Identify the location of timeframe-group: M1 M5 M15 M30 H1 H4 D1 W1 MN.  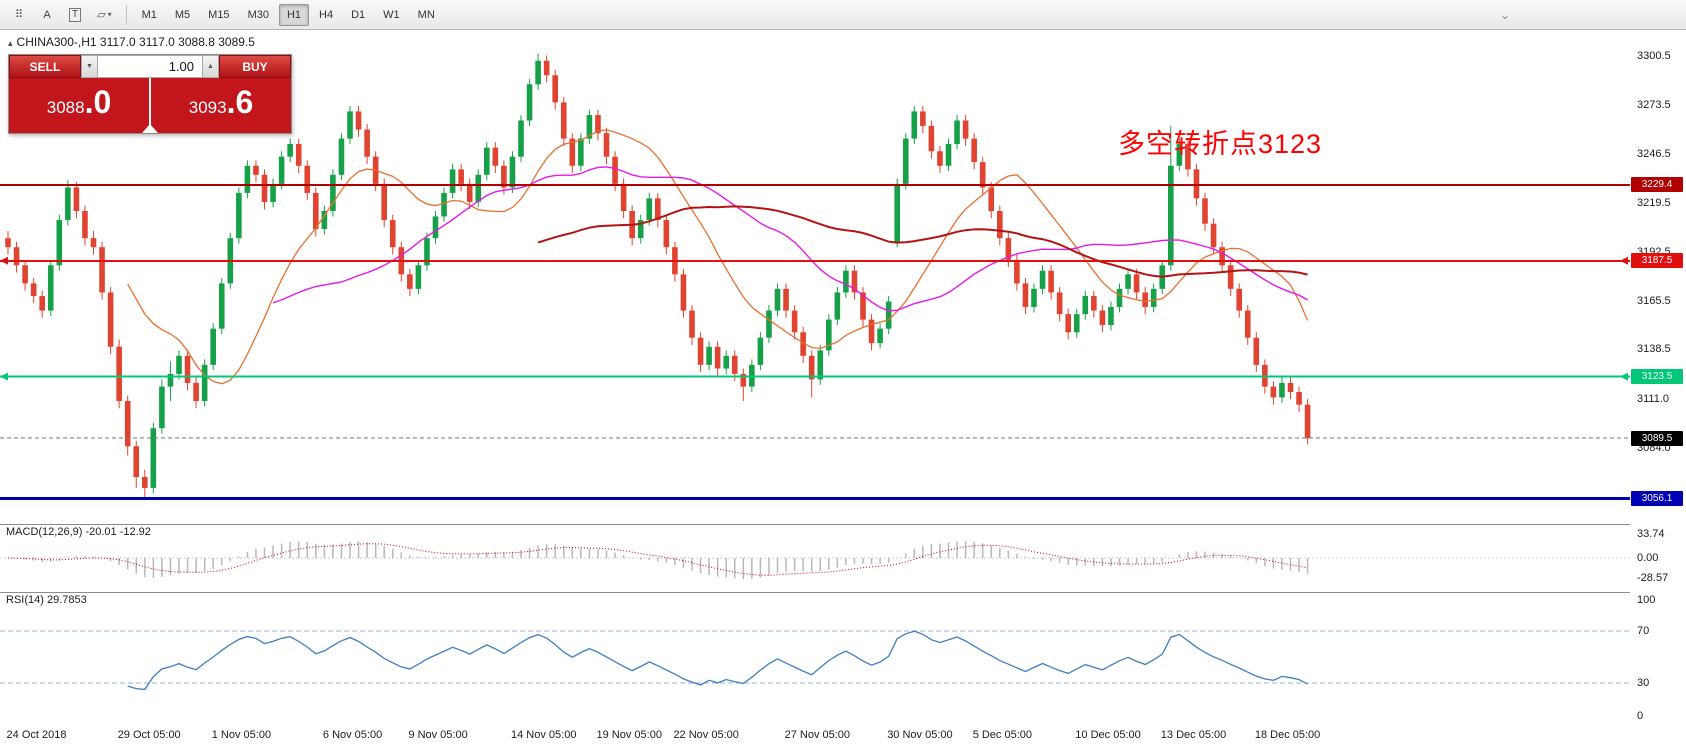
(288, 14).